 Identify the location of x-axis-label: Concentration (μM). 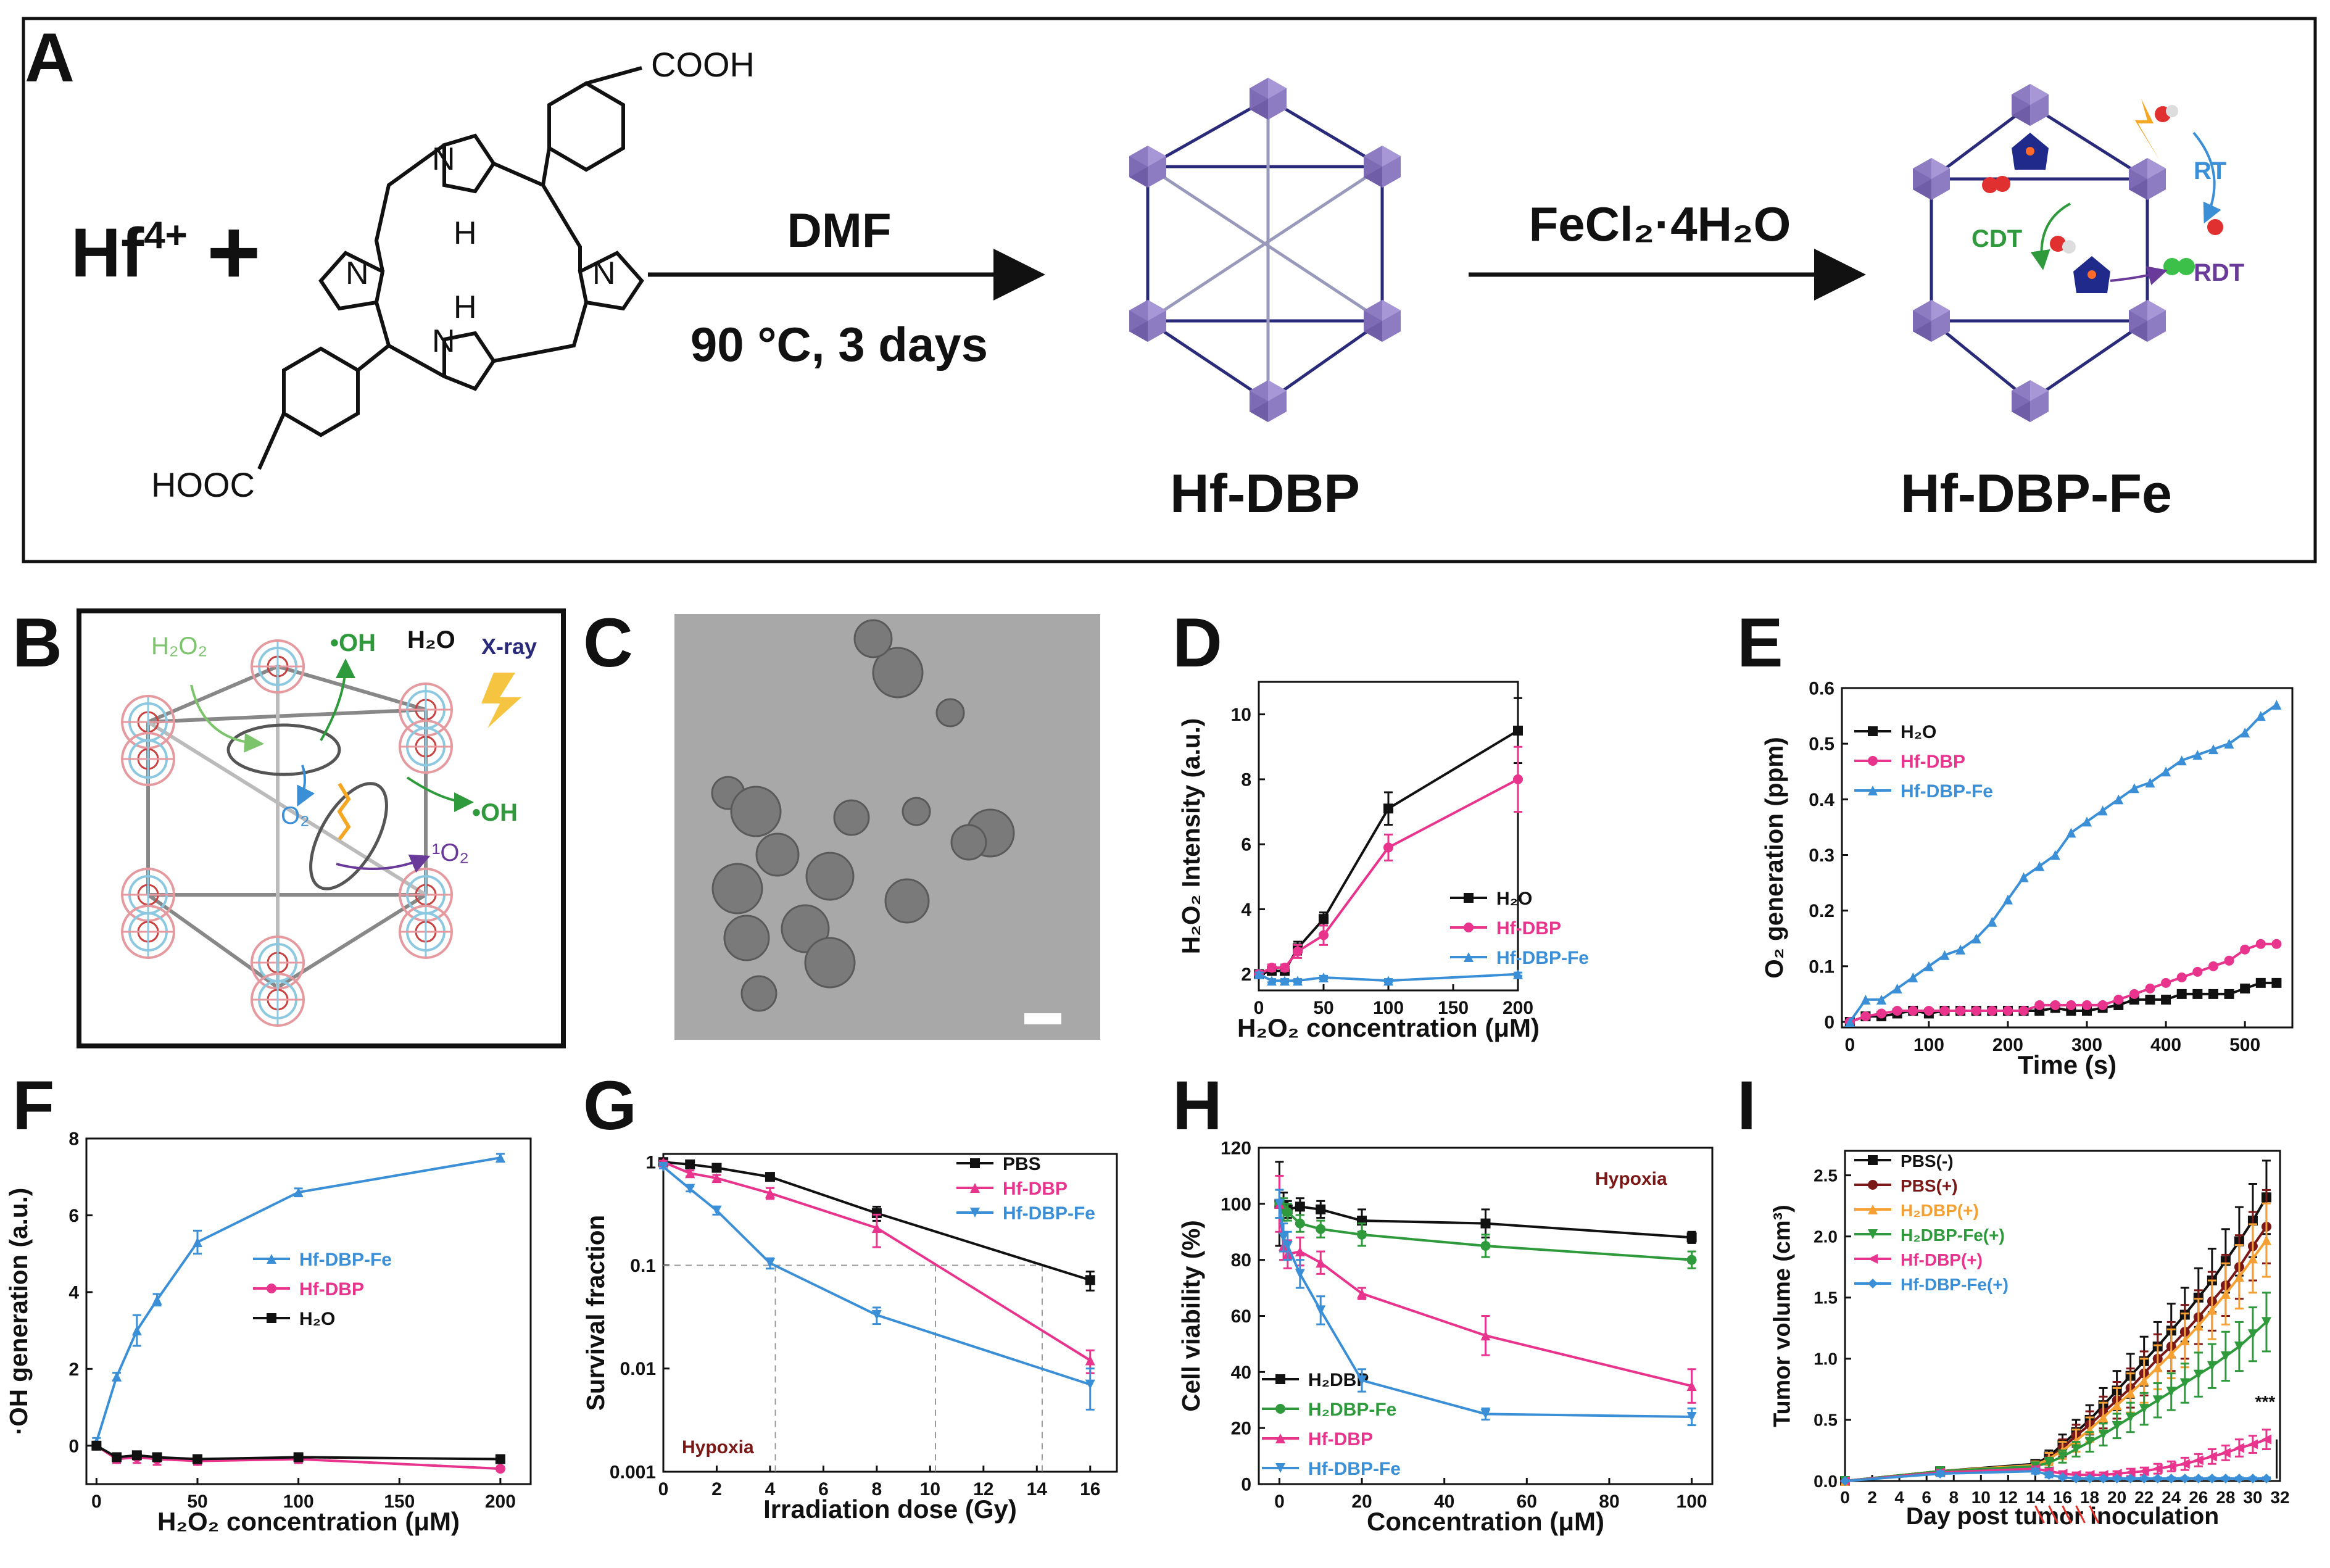
(1486, 1521).